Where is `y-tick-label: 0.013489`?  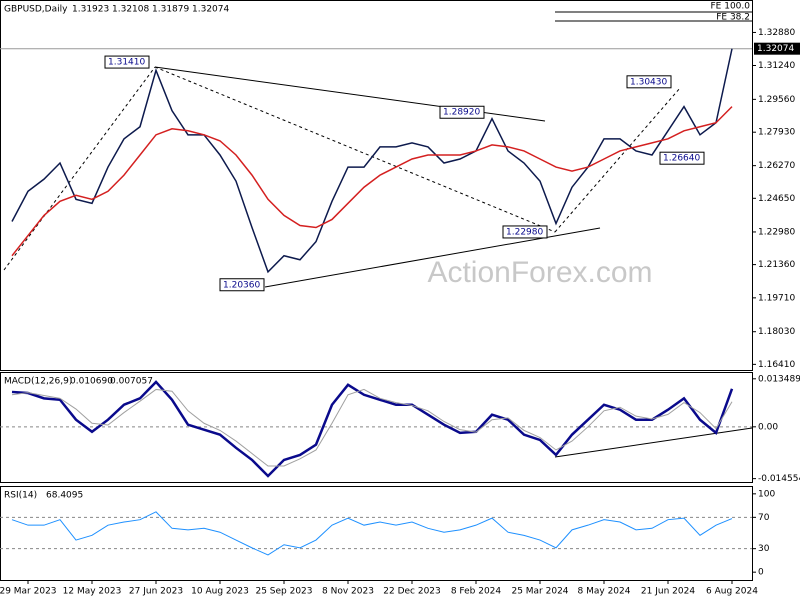 y-tick-label: 0.013489 is located at coordinates (779, 379).